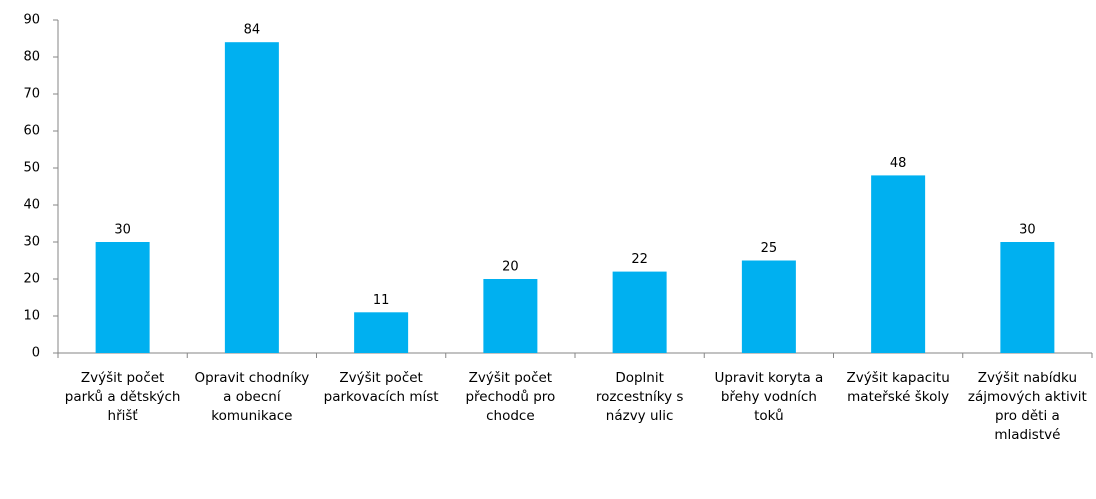 The width and height of the screenshot is (1096, 499). What do you see at coordinates (252, 397) in the screenshot?
I see `x-tick-label: Opravit chodníky a obecní komunikace` at bounding box center [252, 397].